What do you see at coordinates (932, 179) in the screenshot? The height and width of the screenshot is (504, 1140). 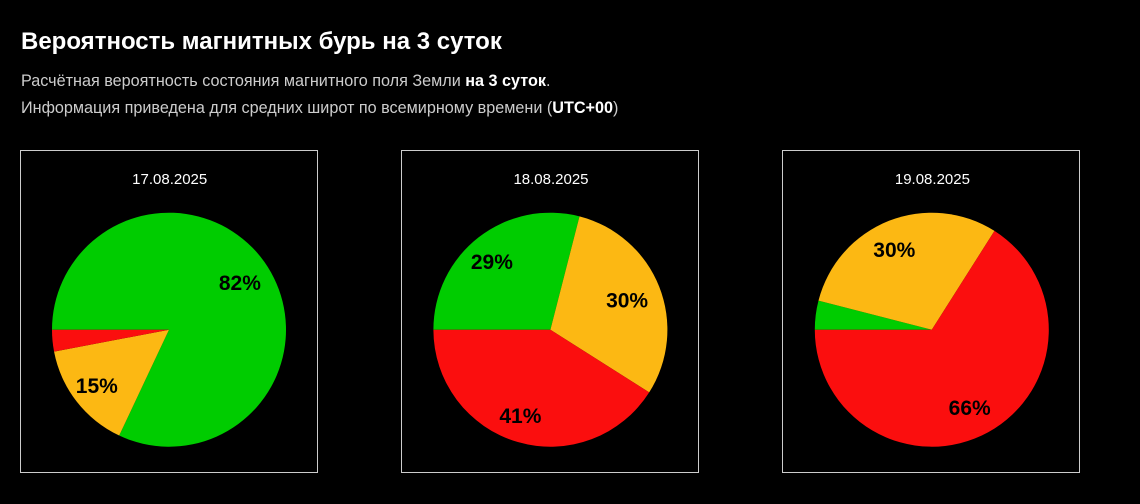 I see `svg-text: 19.08.2025` at bounding box center [932, 179].